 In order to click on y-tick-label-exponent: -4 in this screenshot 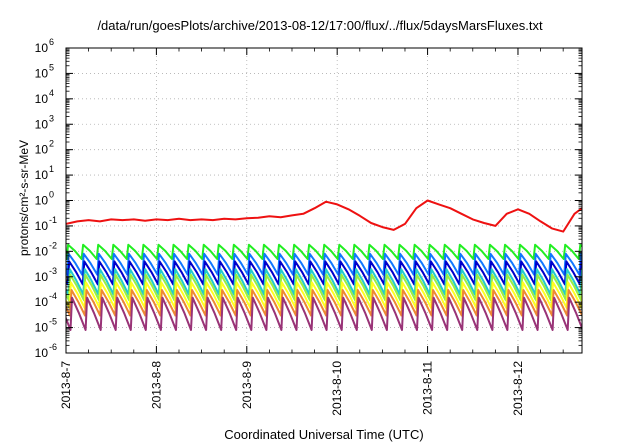, I will do `click(53, 296)`.